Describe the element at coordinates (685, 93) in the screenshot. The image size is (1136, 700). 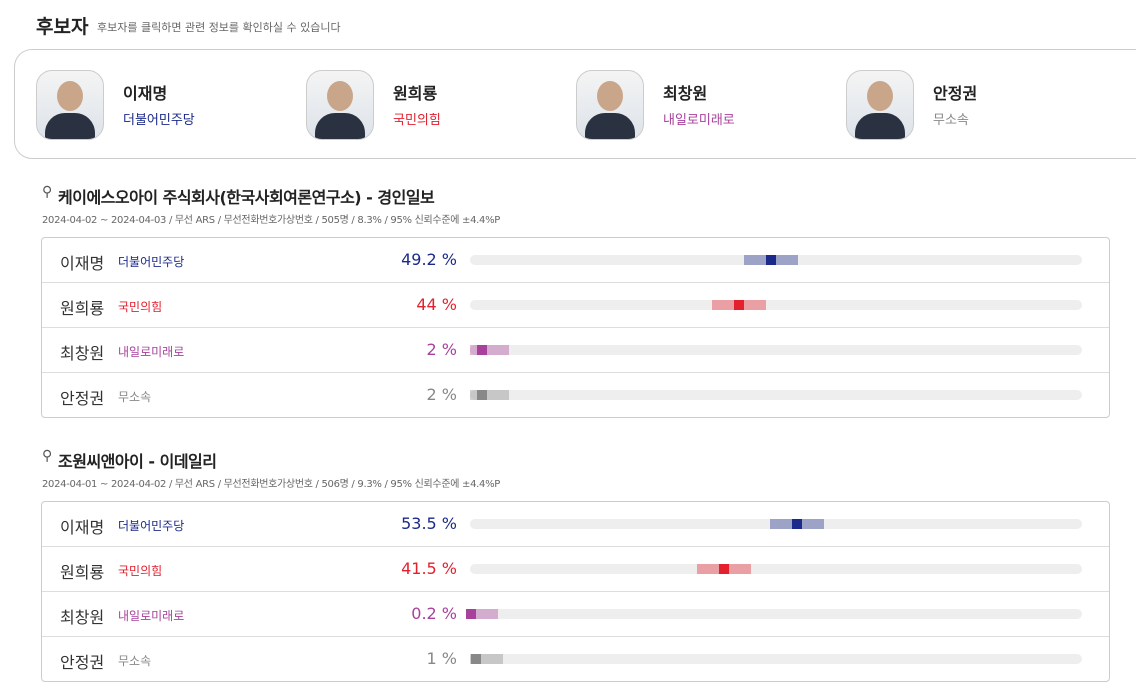
I see `candidate-name: 최창원` at that location.